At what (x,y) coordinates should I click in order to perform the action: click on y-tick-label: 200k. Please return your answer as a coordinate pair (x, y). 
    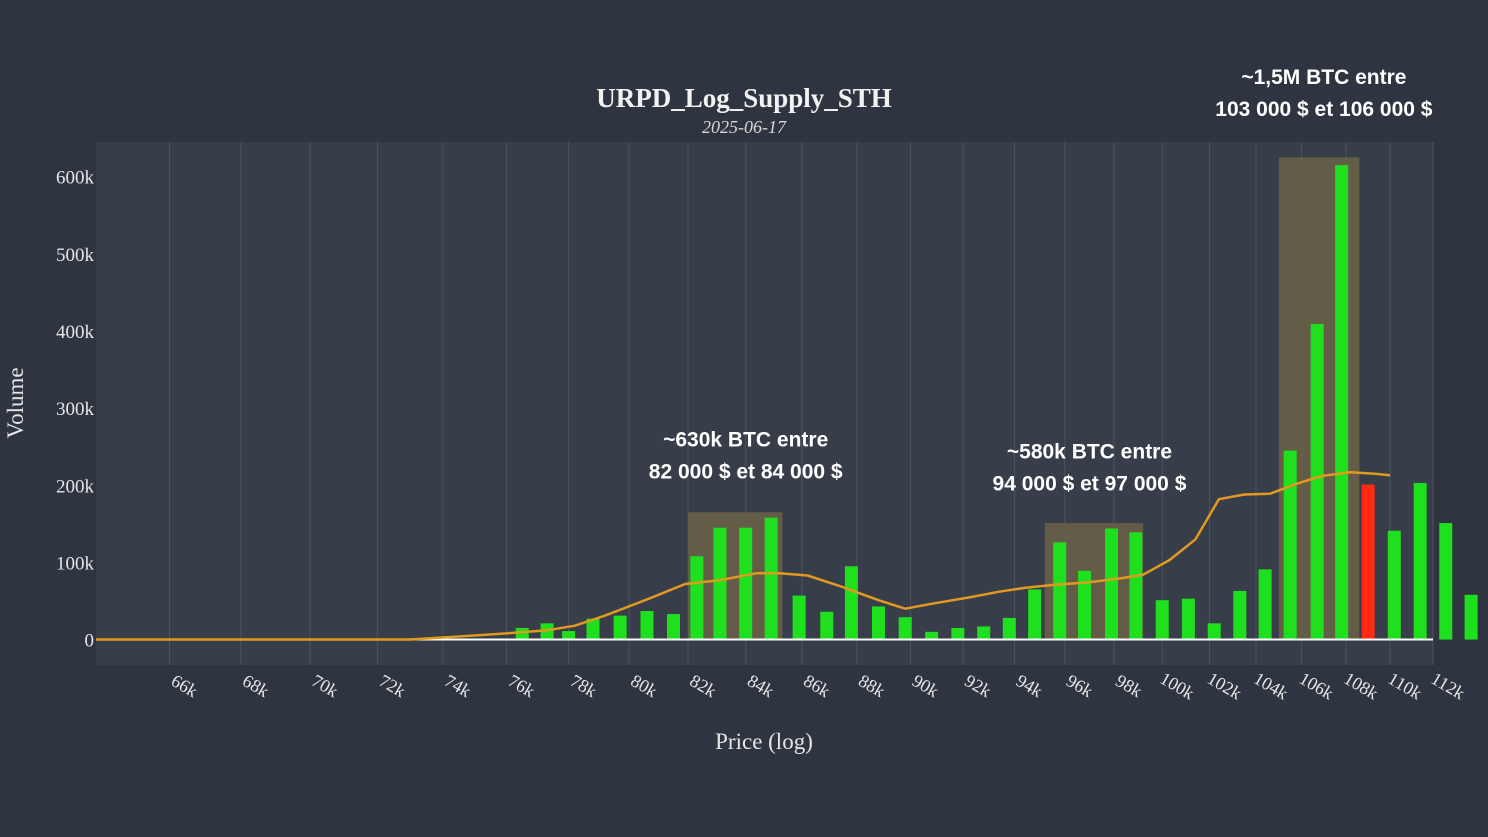
    Looking at the image, I should click on (75, 486).